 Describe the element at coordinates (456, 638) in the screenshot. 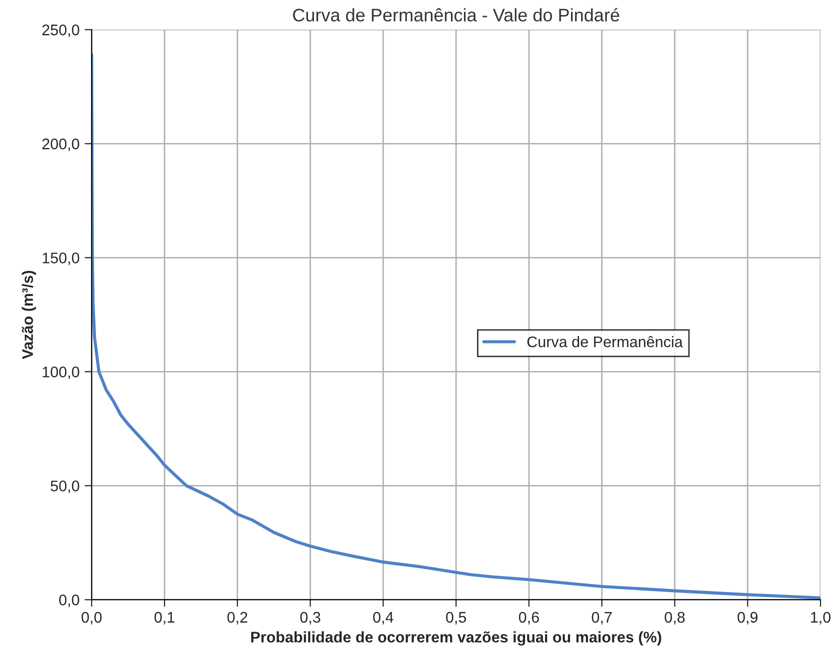

I see `x-axis-title: Probabilidade de ocorrerem vazões iguai ou maiores (%)` at that location.